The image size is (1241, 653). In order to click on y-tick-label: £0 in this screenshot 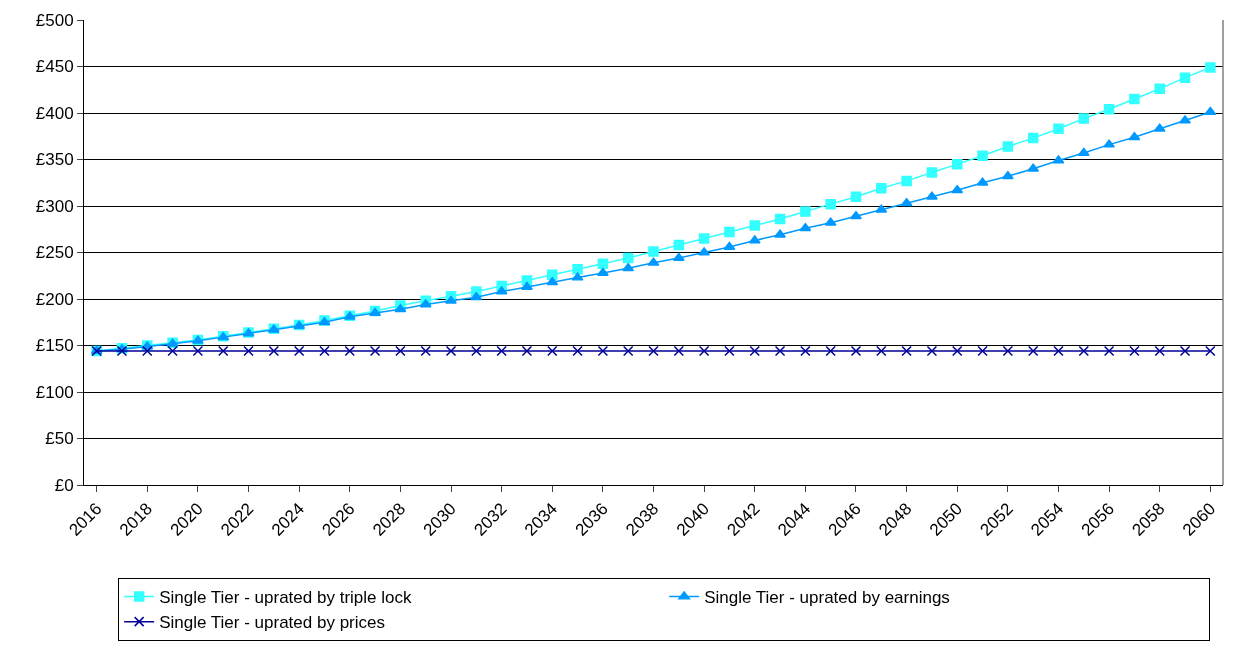, I will do `click(64, 485)`.